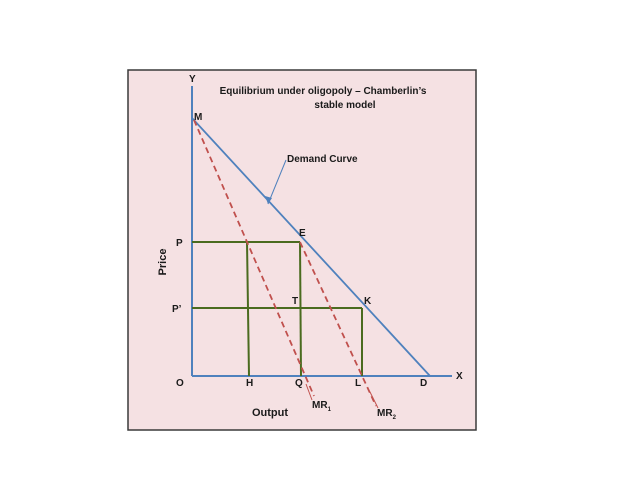 The height and width of the screenshot is (479, 638). I want to click on output-line-q, so click(300, 309).